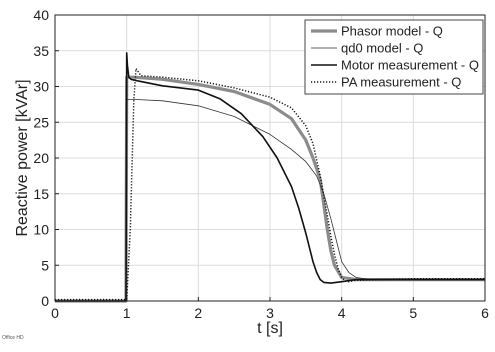 The image size is (495, 352). Describe the element at coordinates (41, 87) in the screenshot. I see `y-tick-label: 30` at that location.